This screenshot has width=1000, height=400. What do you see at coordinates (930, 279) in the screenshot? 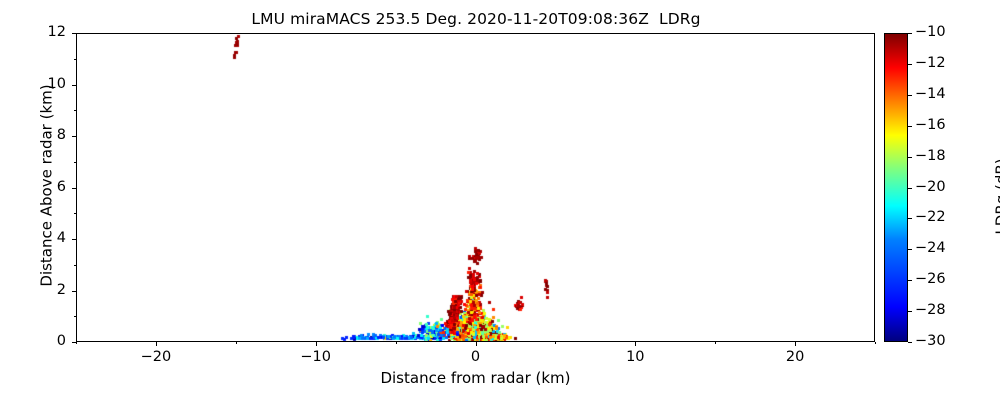
I see `colorbar-tick-label: −26` at bounding box center [930, 279].